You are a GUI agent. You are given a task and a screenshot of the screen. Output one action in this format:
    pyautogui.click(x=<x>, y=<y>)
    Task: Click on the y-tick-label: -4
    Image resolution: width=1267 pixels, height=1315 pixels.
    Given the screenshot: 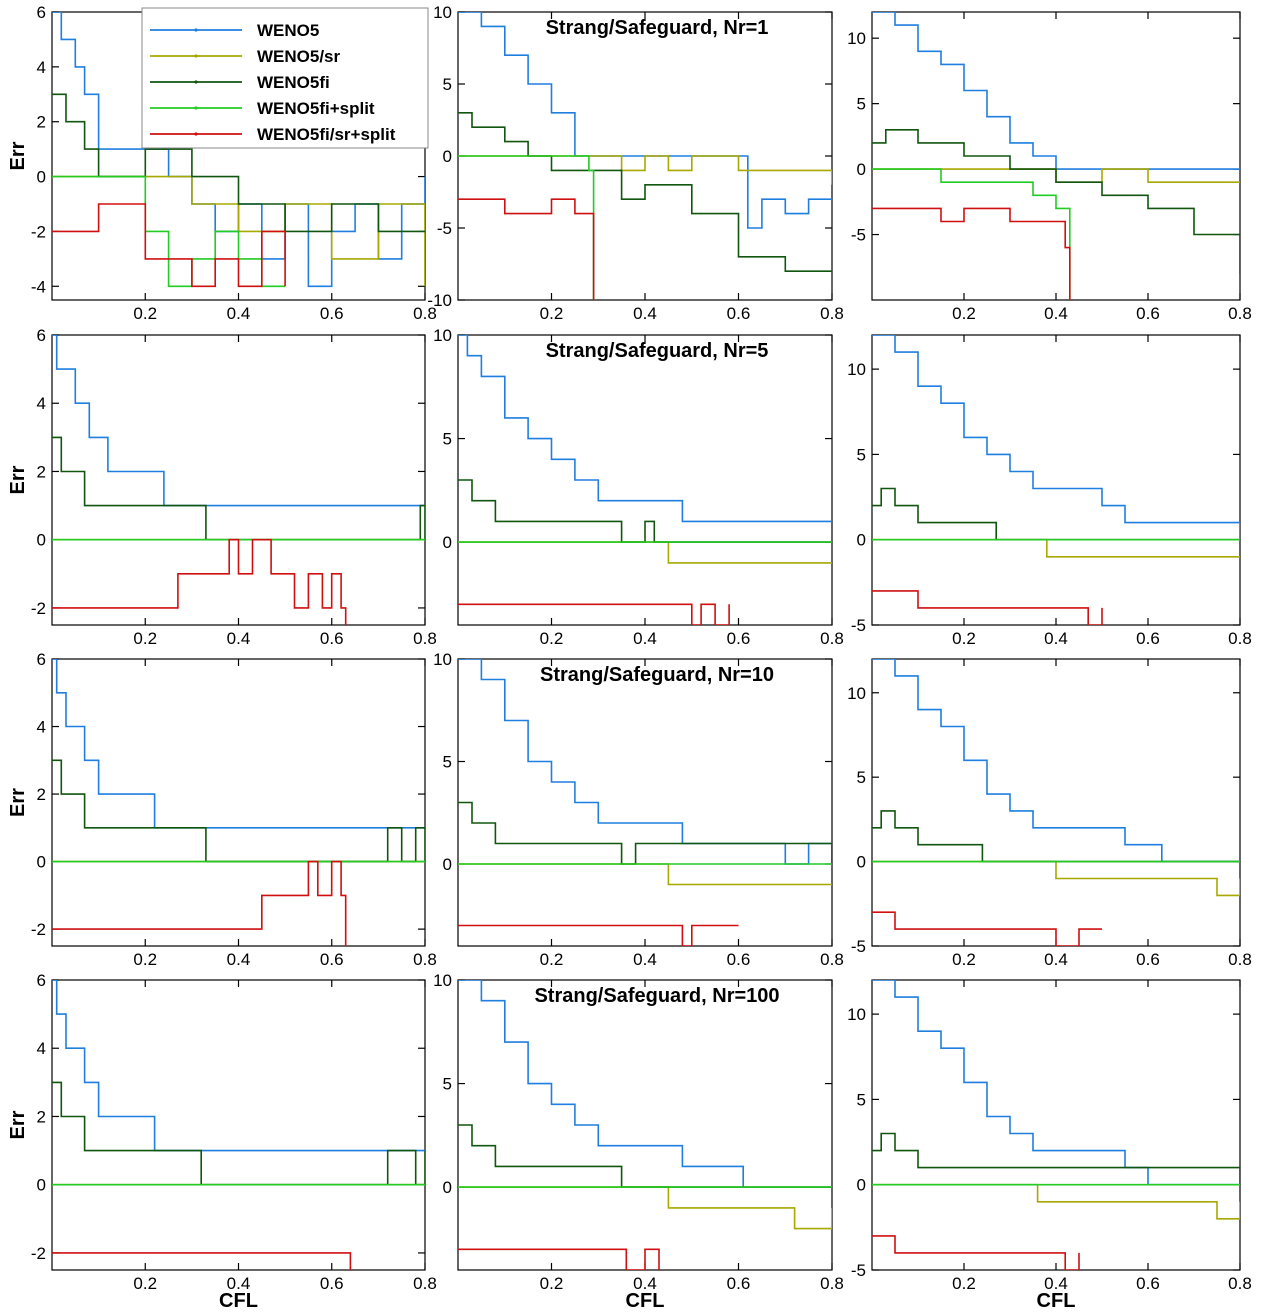 What is the action you would take?
    pyautogui.click(x=38, y=286)
    